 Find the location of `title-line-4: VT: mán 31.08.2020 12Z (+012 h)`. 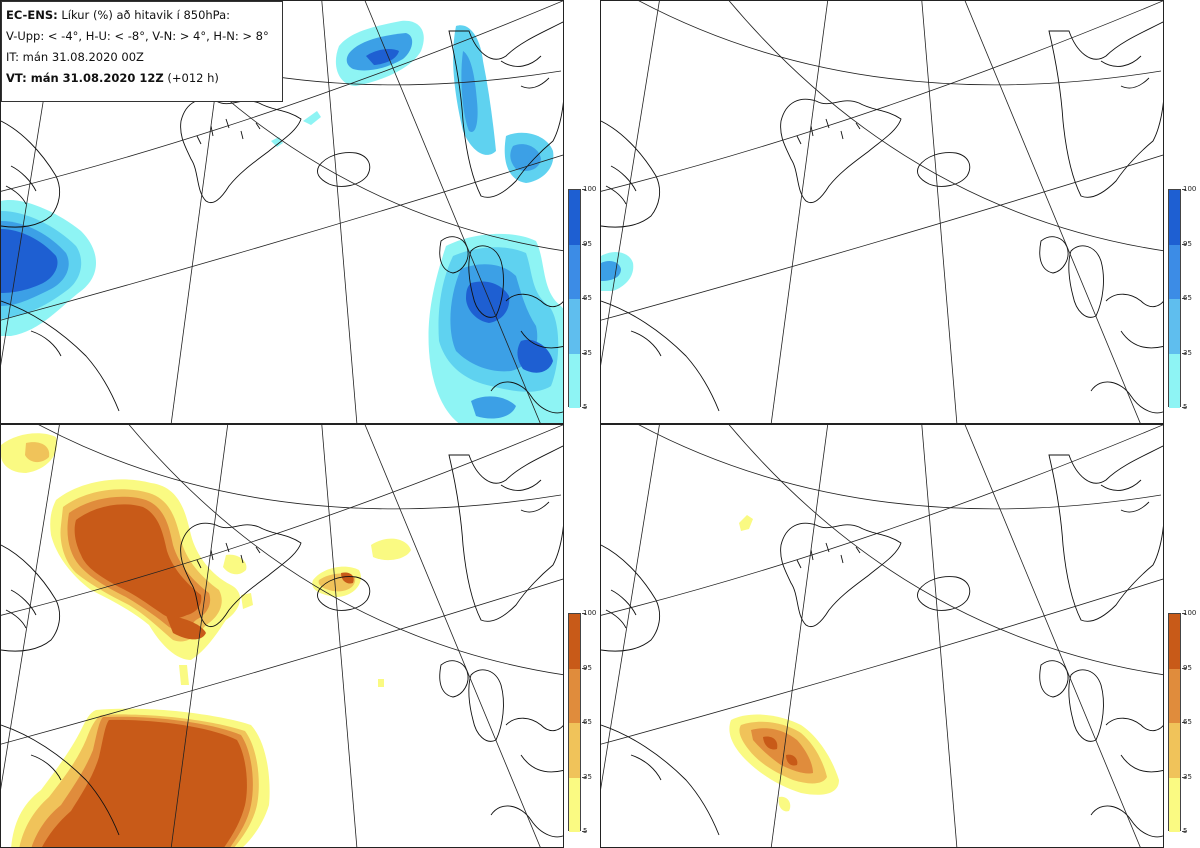

title-line-4: VT: mán 31.08.2020 12Z (+012 h) is located at coordinates (142, 78).